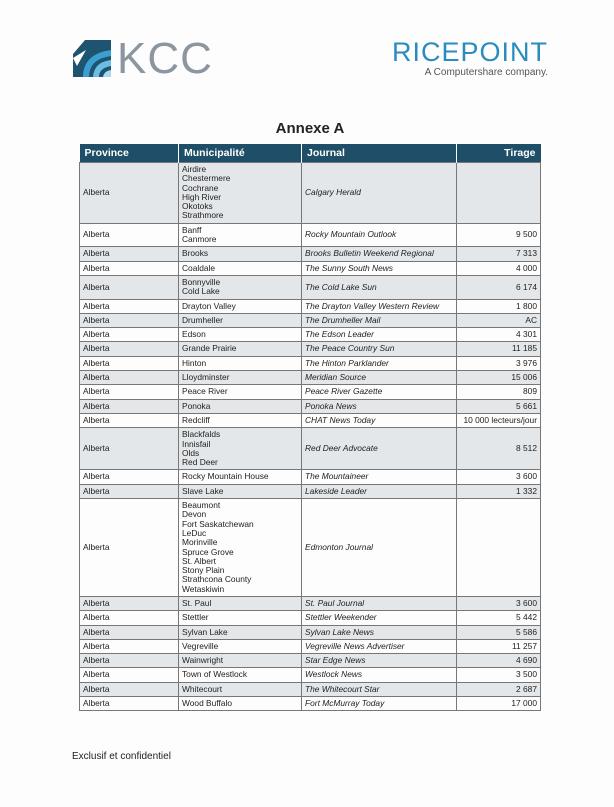 The image size is (614, 807). Describe the element at coordinates (240, 287) in the screenshot. I see `cell-municipalites: Bonnyville Cold Lake` at that location.